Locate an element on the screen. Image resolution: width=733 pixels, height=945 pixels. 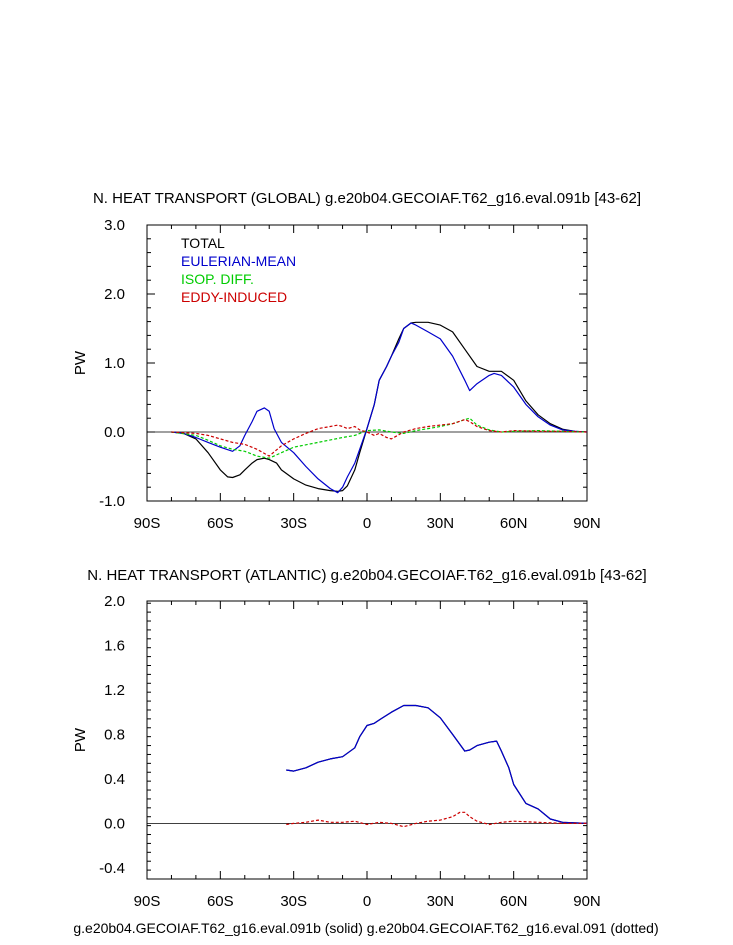
y-tick-label: -0.4 is located at coordinates (112, 868).